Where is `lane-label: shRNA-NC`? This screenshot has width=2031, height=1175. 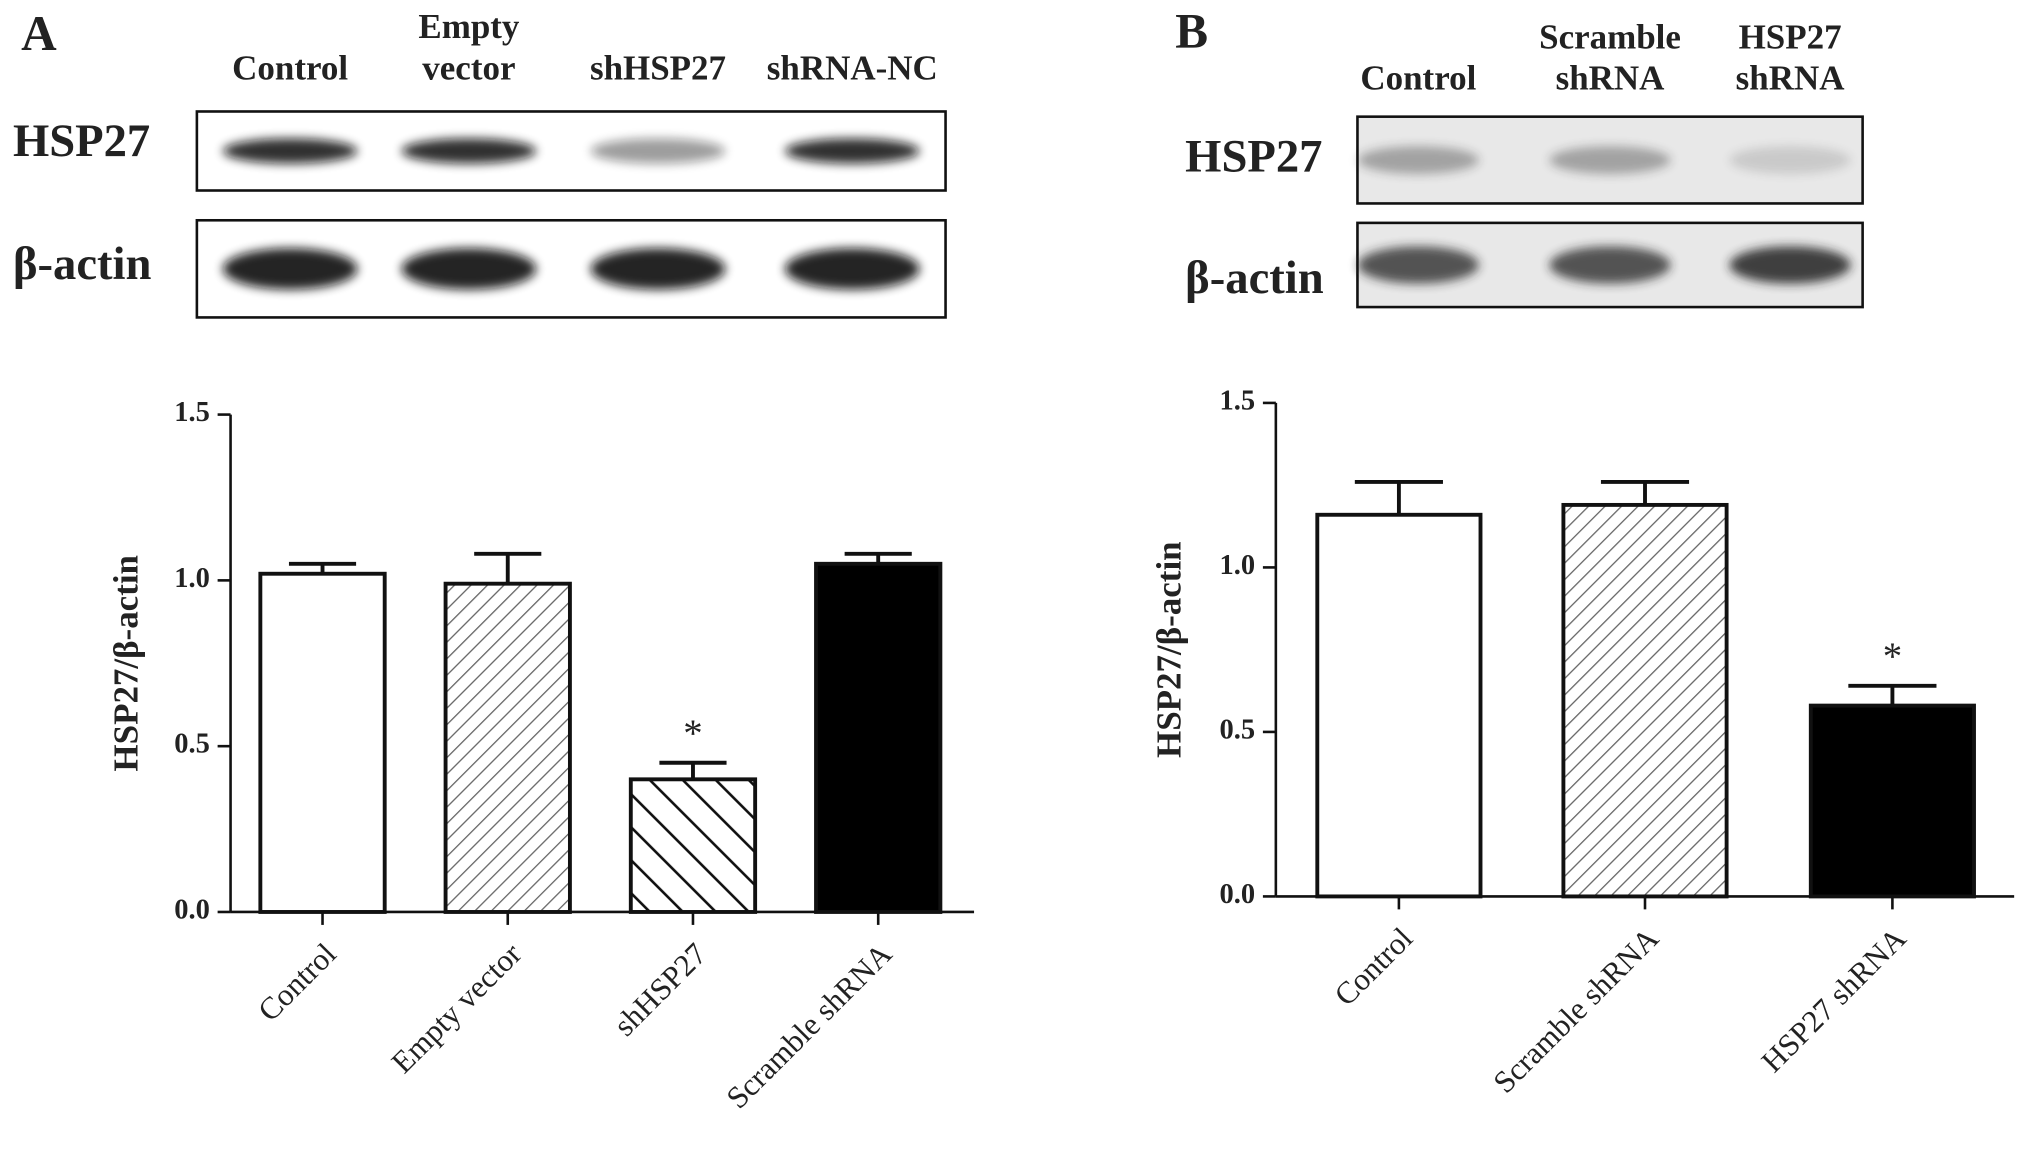
lane-label: shRNA-NC is located at coordinates (852, 67).